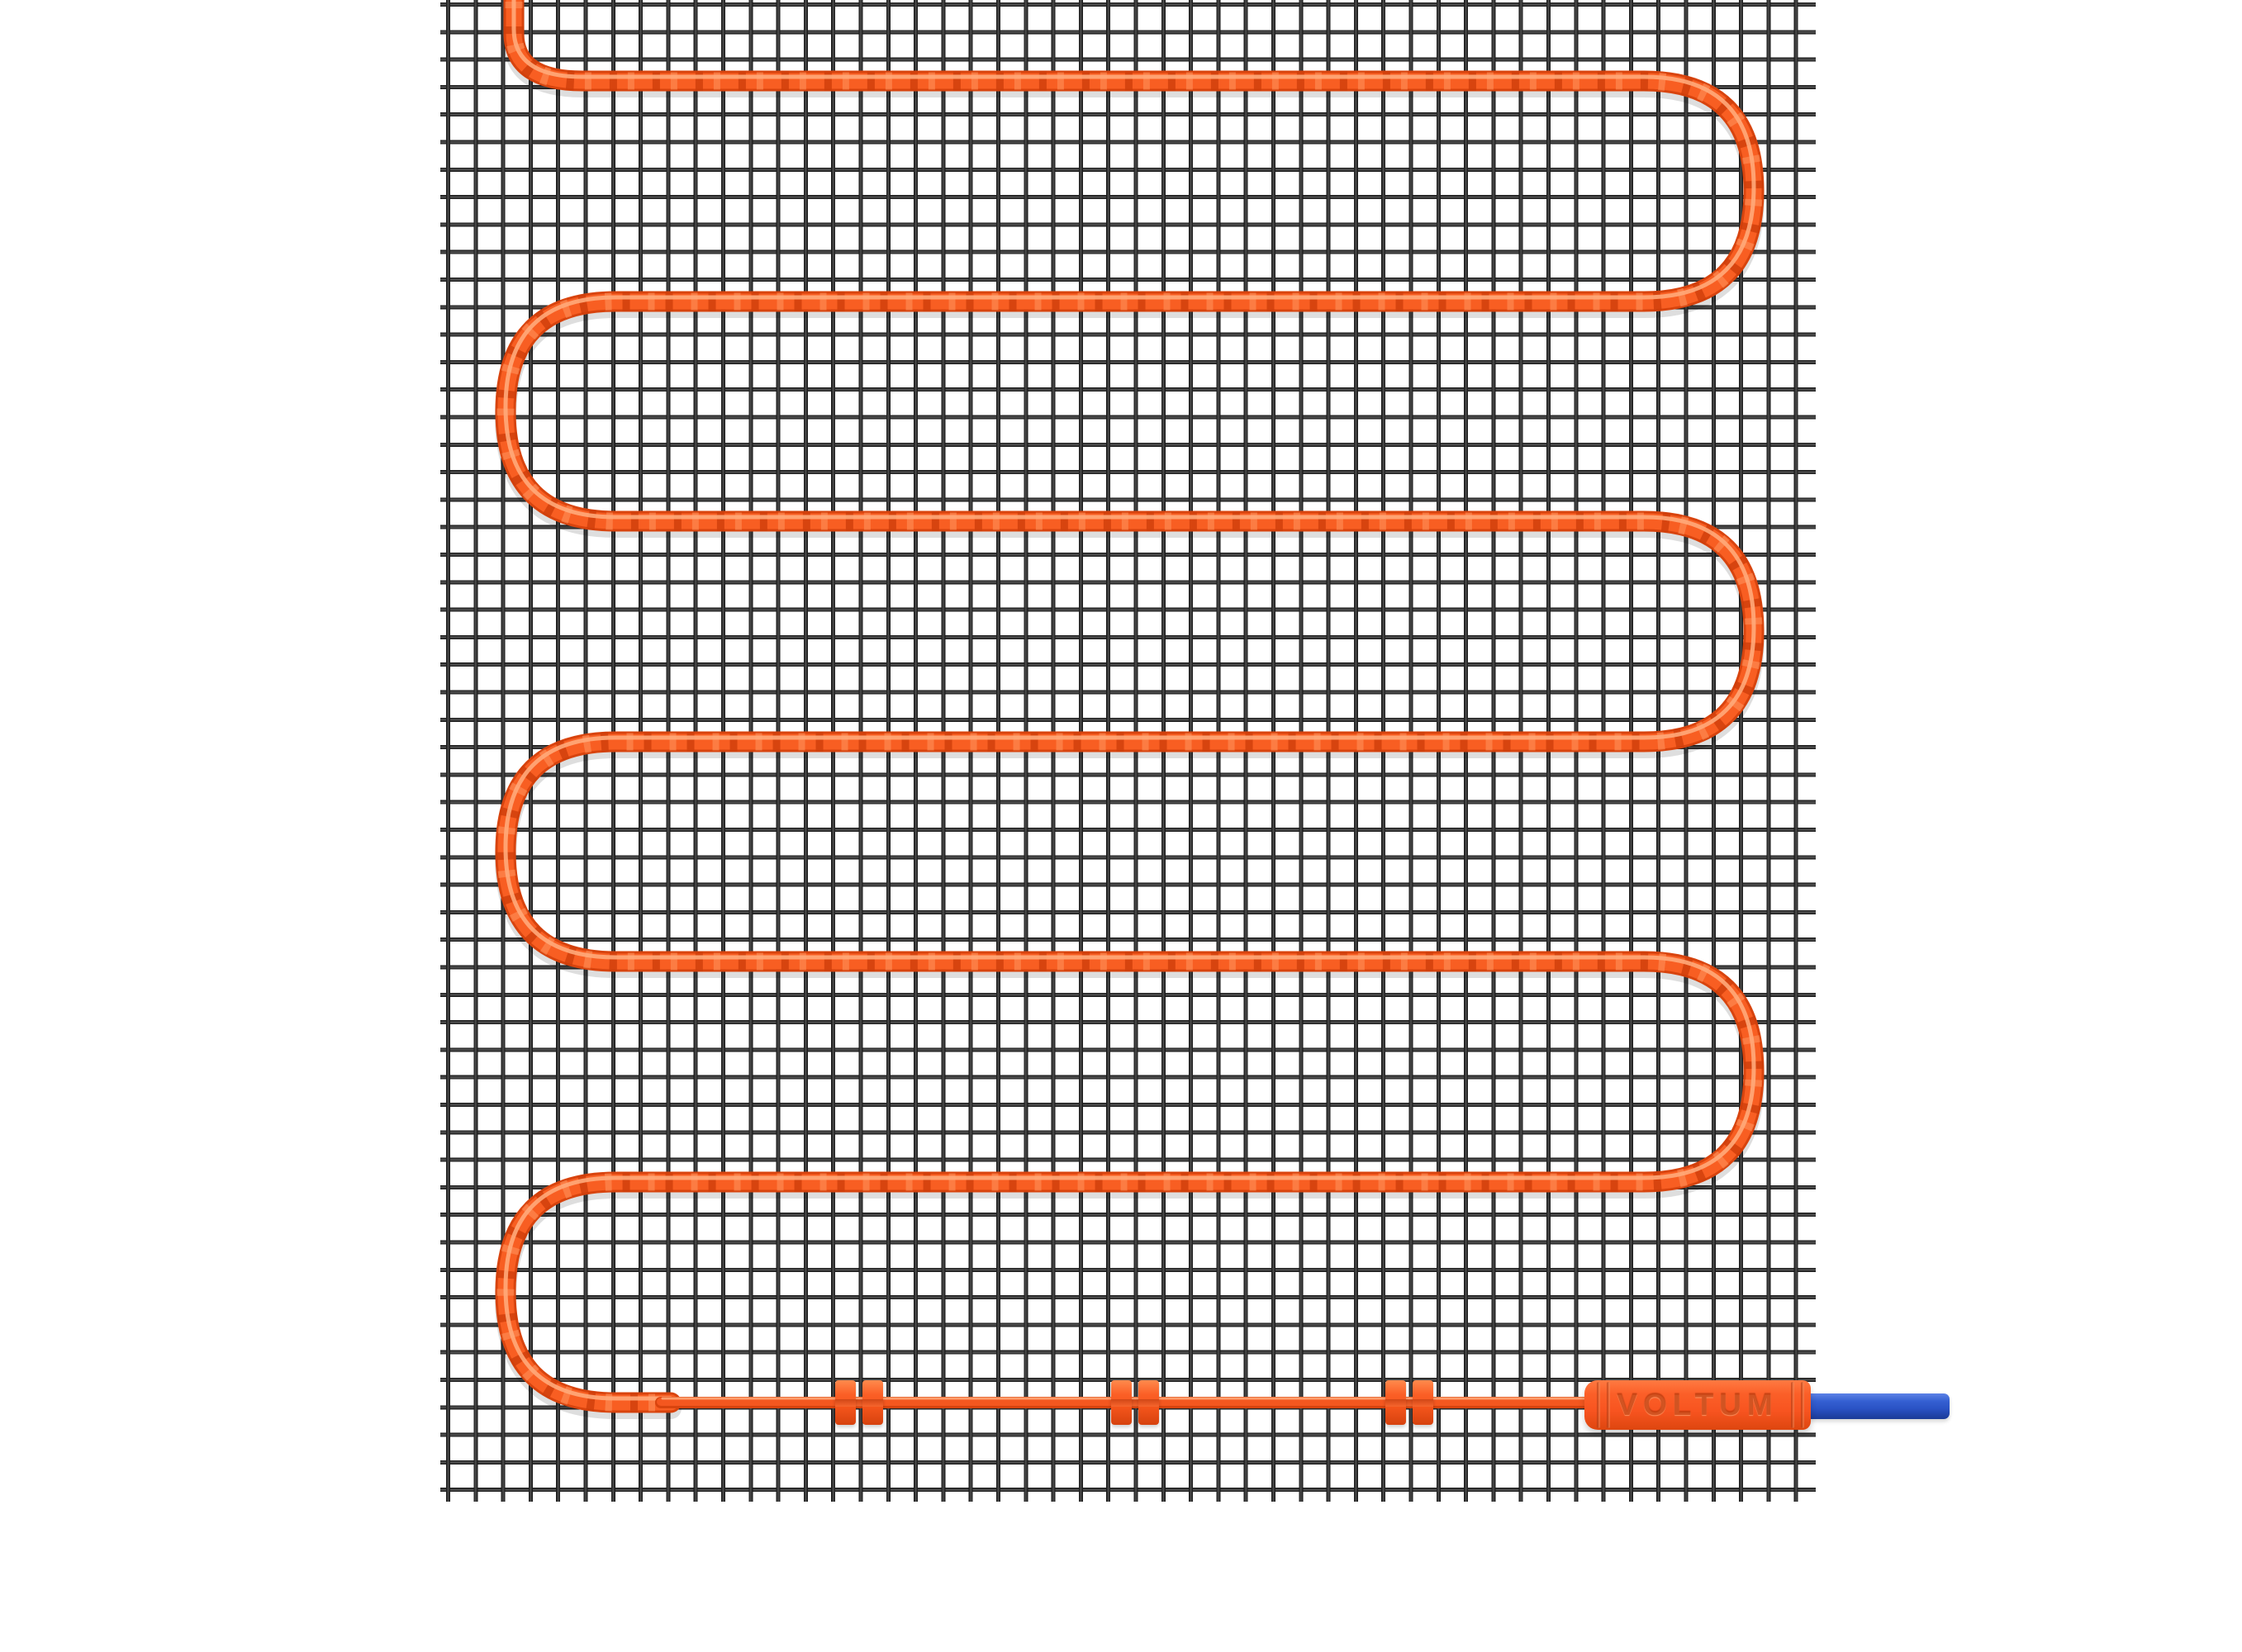 The height and width of the screenshot is (1652, 2242). I want to click on connector-body: VOLTUM, so click(1697, 1405).